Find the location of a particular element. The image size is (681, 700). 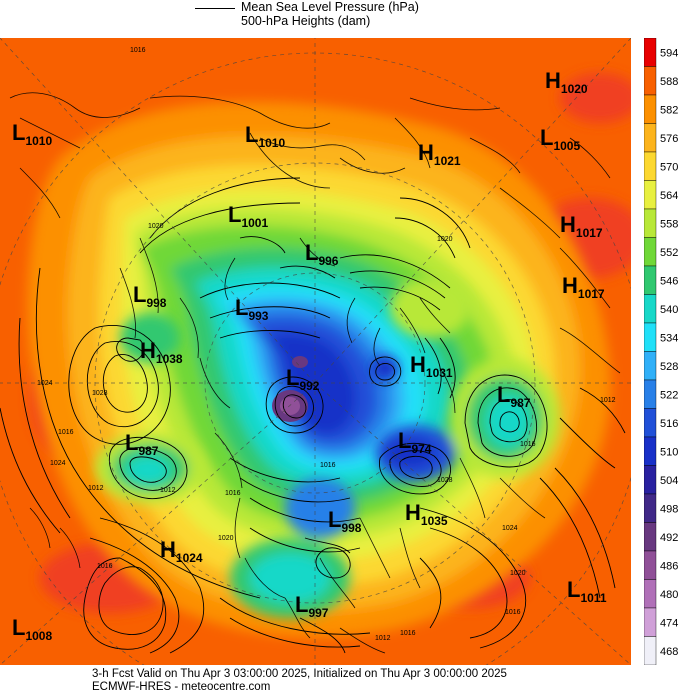

high-center-1024: H1024 is located at coordinates (181, 551).